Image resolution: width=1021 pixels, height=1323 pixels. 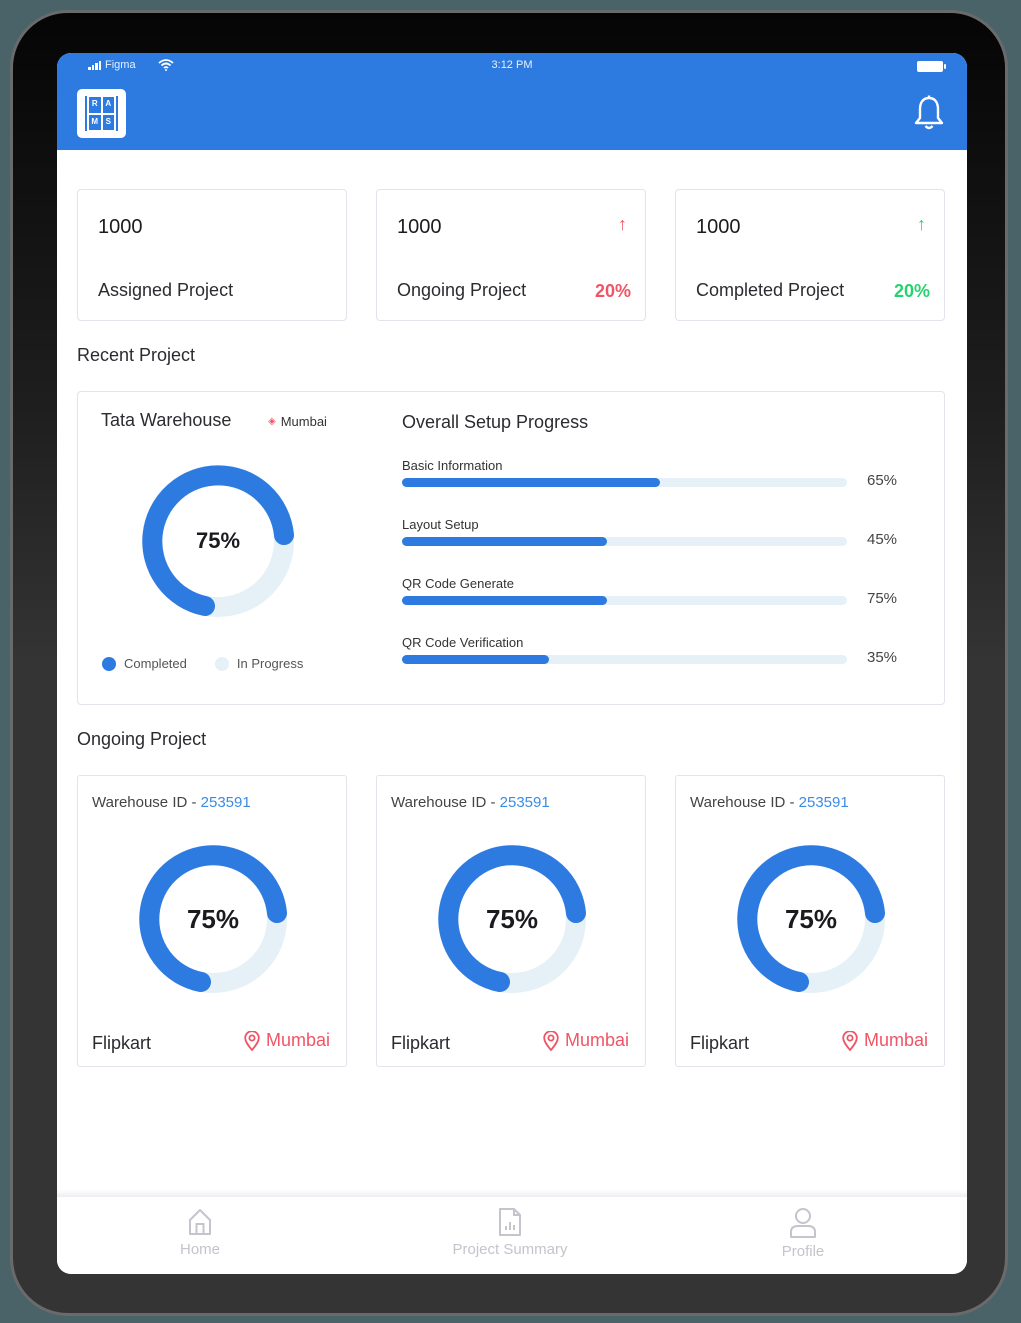 I want to click on tab-profile: Profile, so click(x=803, y=1233).